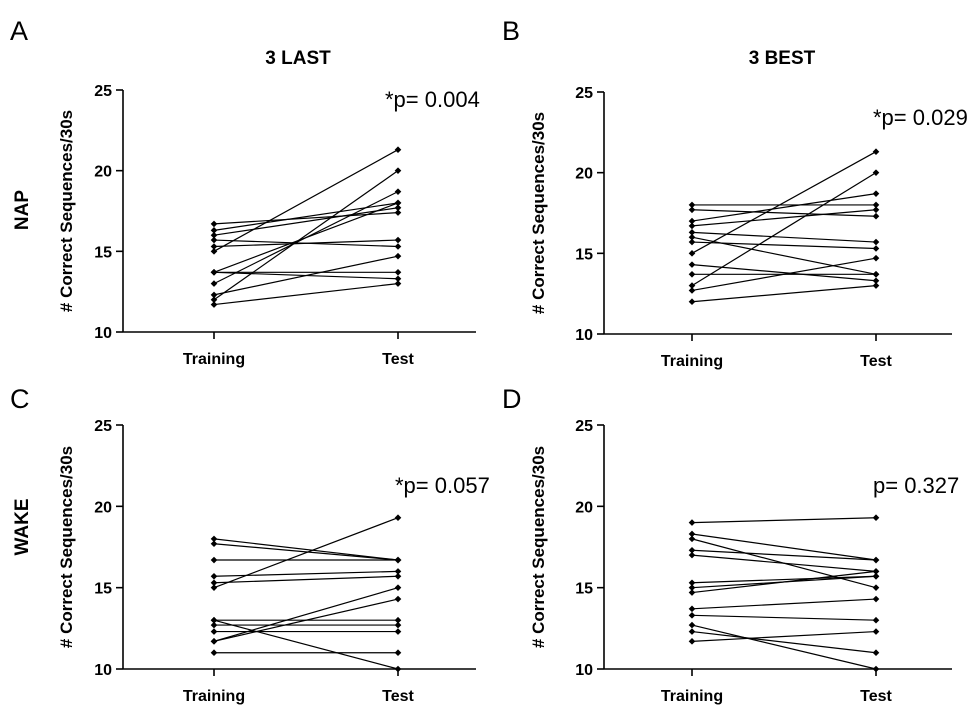  I want to click on panel-letter: B, so click(511, 31).